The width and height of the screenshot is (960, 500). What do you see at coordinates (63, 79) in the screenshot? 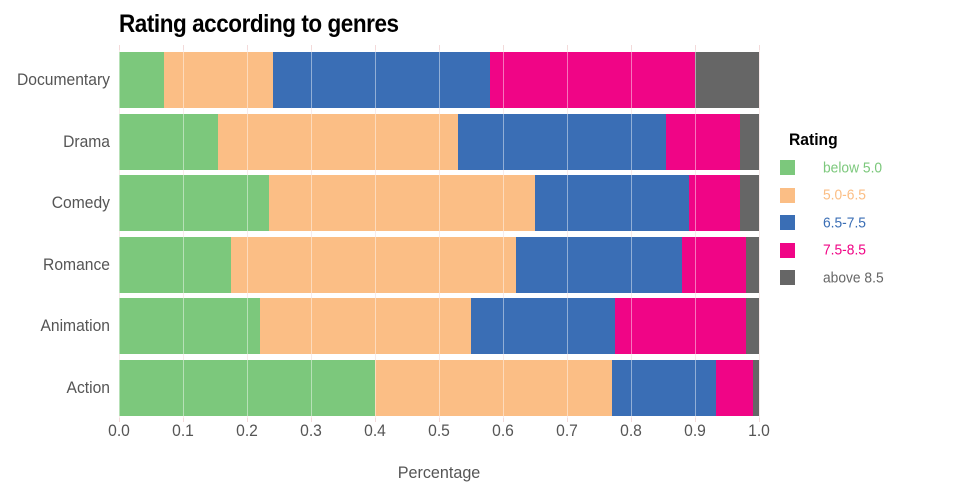
I see `category-label: Documentary` at bounding box center [63, 79].